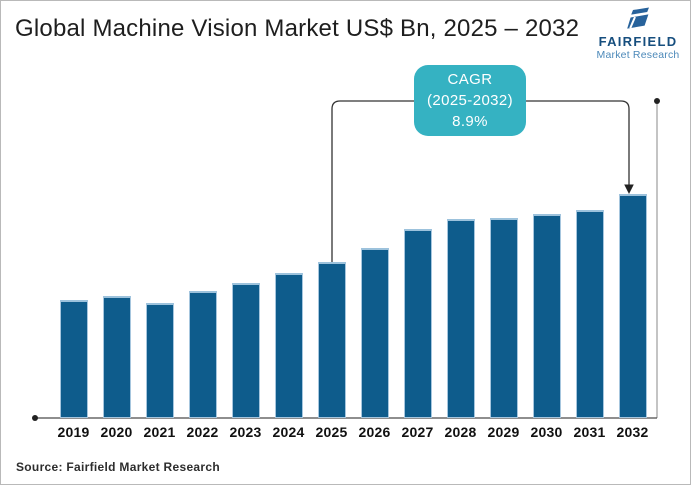  Describe the element at coordinates (503, 432) in the screenshot. I see `x-tick-2029: 2029` at that location.